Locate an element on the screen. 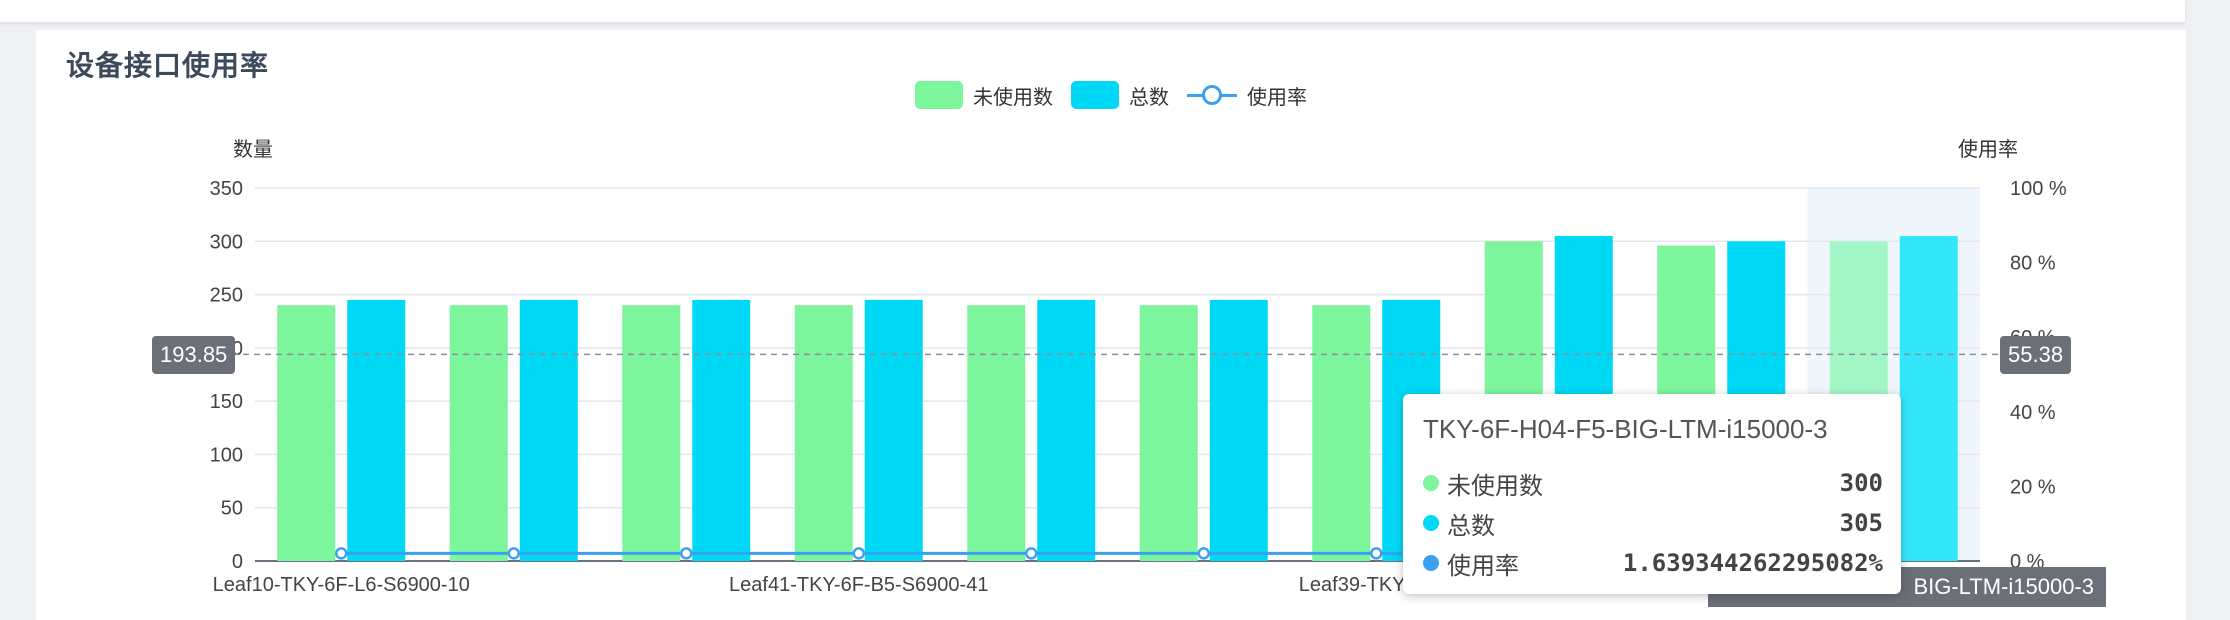 This screenshot has width=2230, height=620. legend-swatch-total is located at coordinates (1095, 95).